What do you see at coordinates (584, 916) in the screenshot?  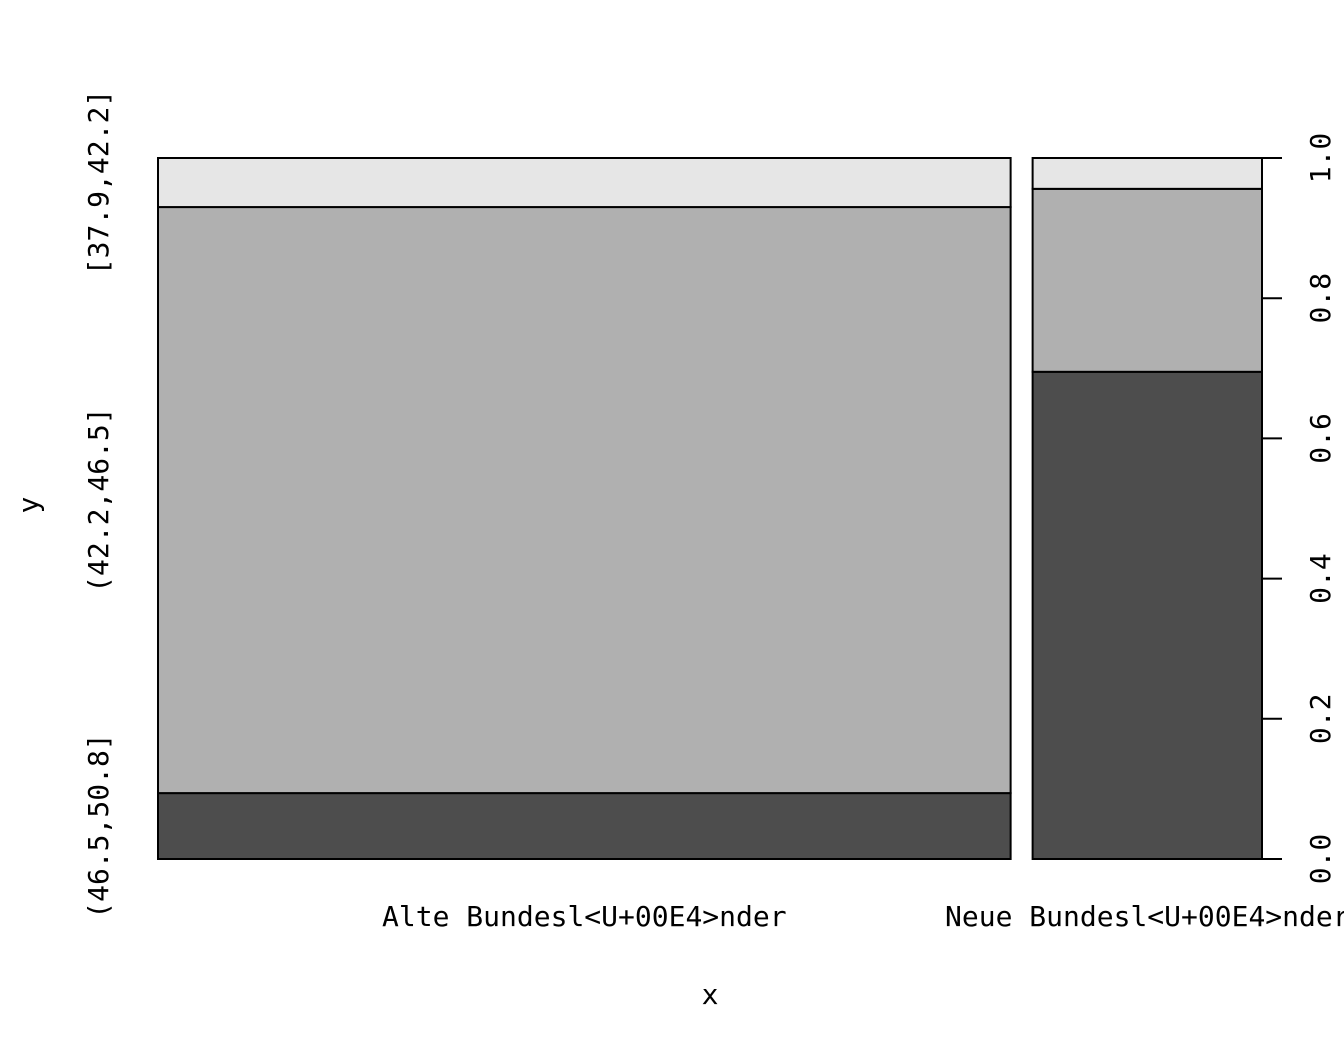 I see `x-tick-label: Alte Bundesl<U+00E4>nder` at bounding box center [584, 916].